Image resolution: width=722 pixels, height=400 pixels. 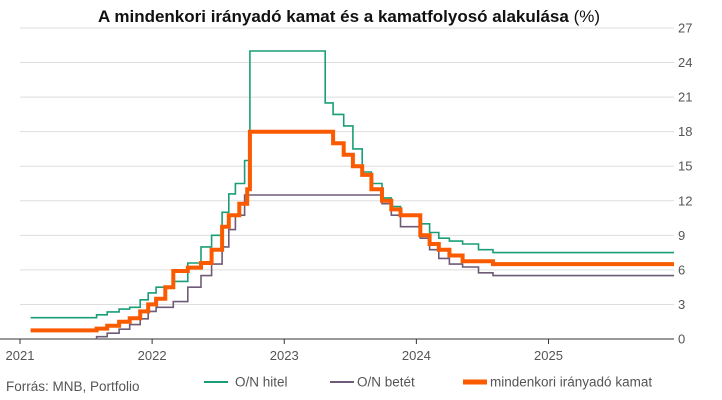 What do you see at coordinates (685, 184) in the screenshot?
I see `y-axis-ticks: 0 3 6 9 12 15 18 21 24 27` at bounding box center [685, 184].